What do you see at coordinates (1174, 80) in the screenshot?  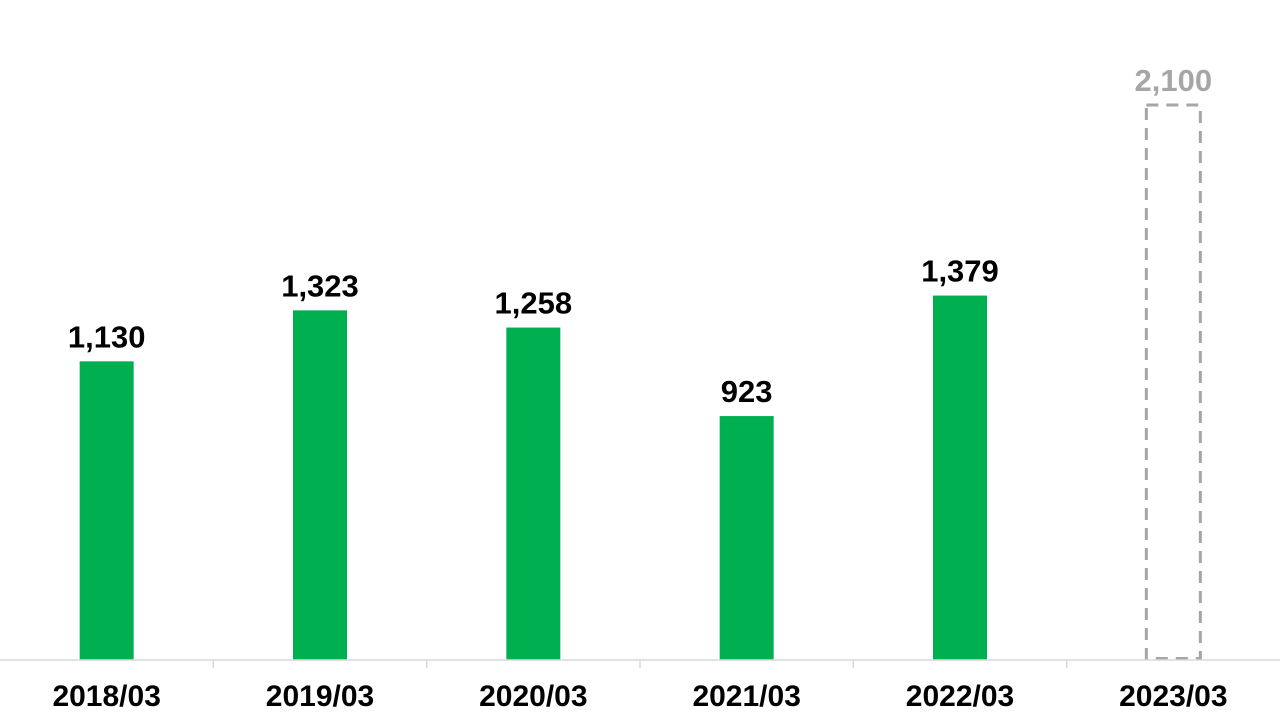 I see `forecast-value-label: 2,100` at bounding box center [1174, 80].